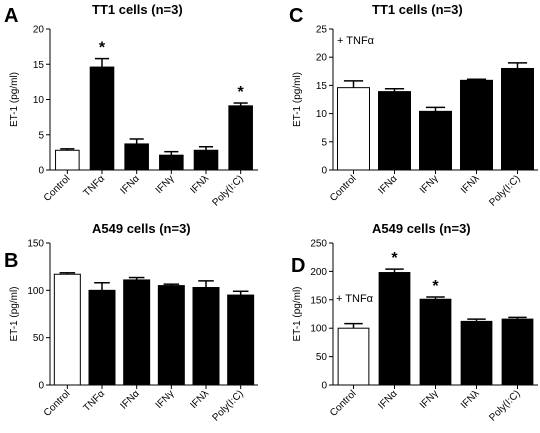 This screenshot has height=433, width=540. What do you see at coordinates (318, 272) in the screenshot?
I see `y-tick-label: 200` at bounding box center [318, 272].